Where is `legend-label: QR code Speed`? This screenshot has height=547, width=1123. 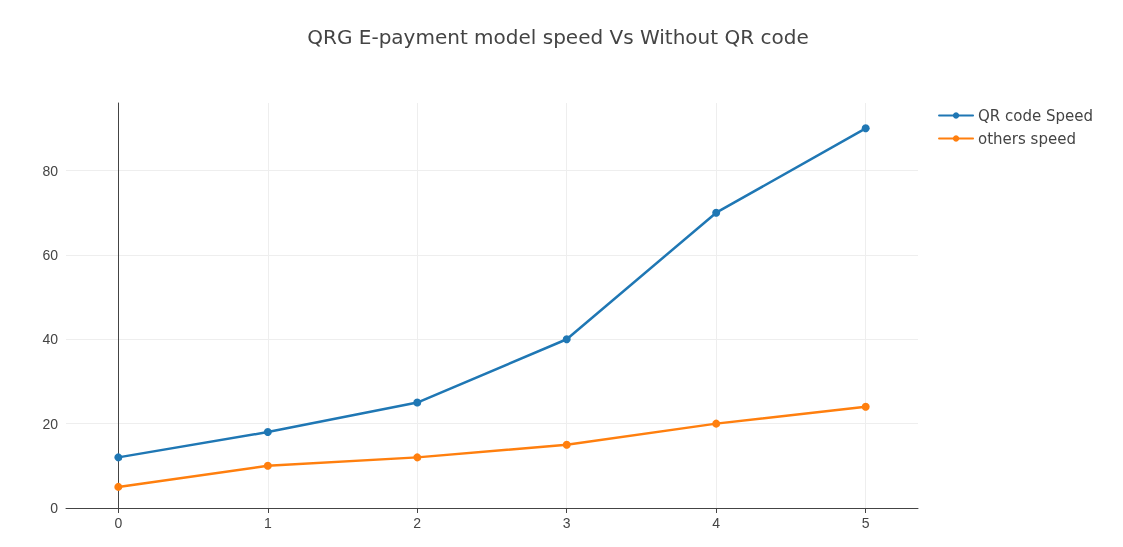 legend-label: QR code Speed is located at coordinates (1036, 115).